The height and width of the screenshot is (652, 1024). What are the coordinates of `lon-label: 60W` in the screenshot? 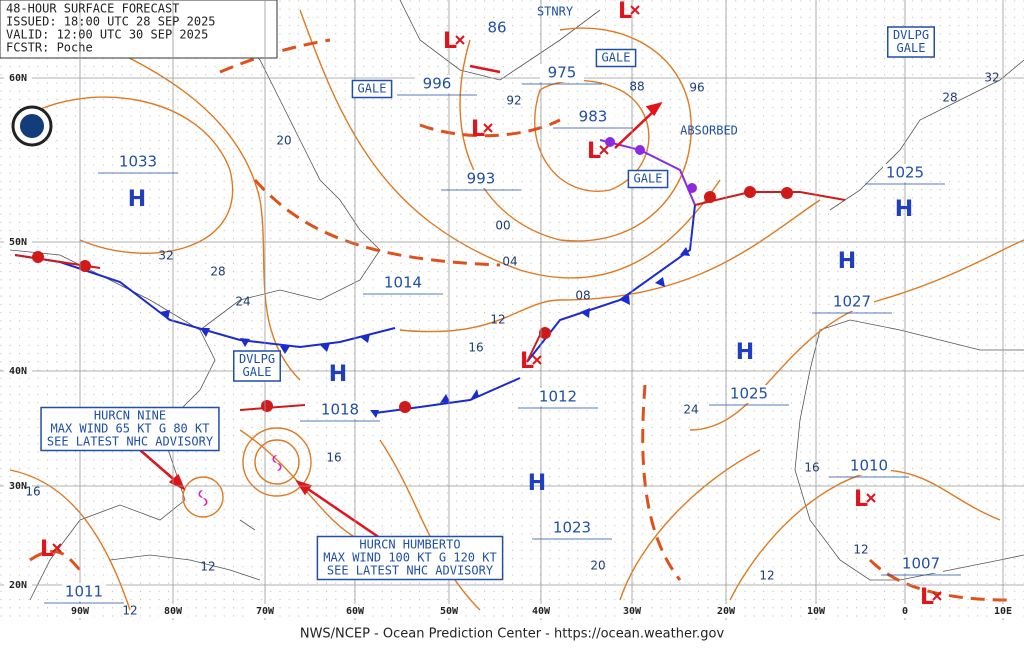 It's located at (355, 611).